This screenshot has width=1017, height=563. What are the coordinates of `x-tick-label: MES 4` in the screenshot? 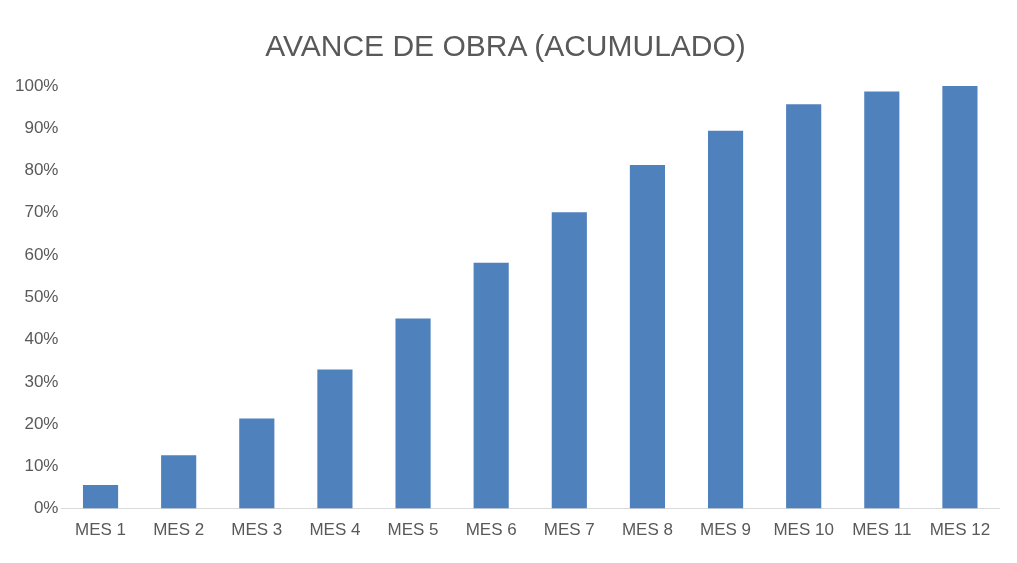 It's located at (335, 530).